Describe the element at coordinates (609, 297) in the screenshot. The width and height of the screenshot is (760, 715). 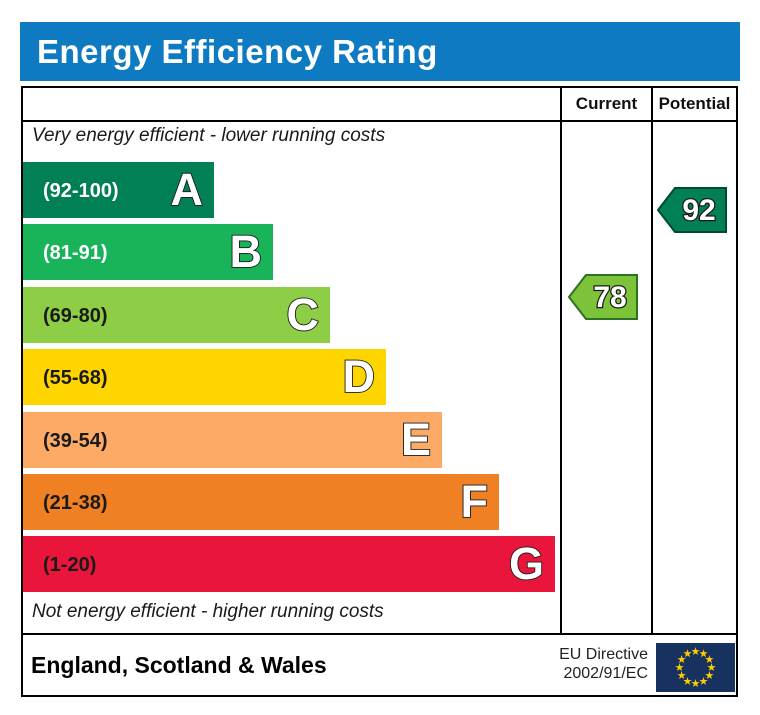
I see `current-rating-value: 78` at that location.